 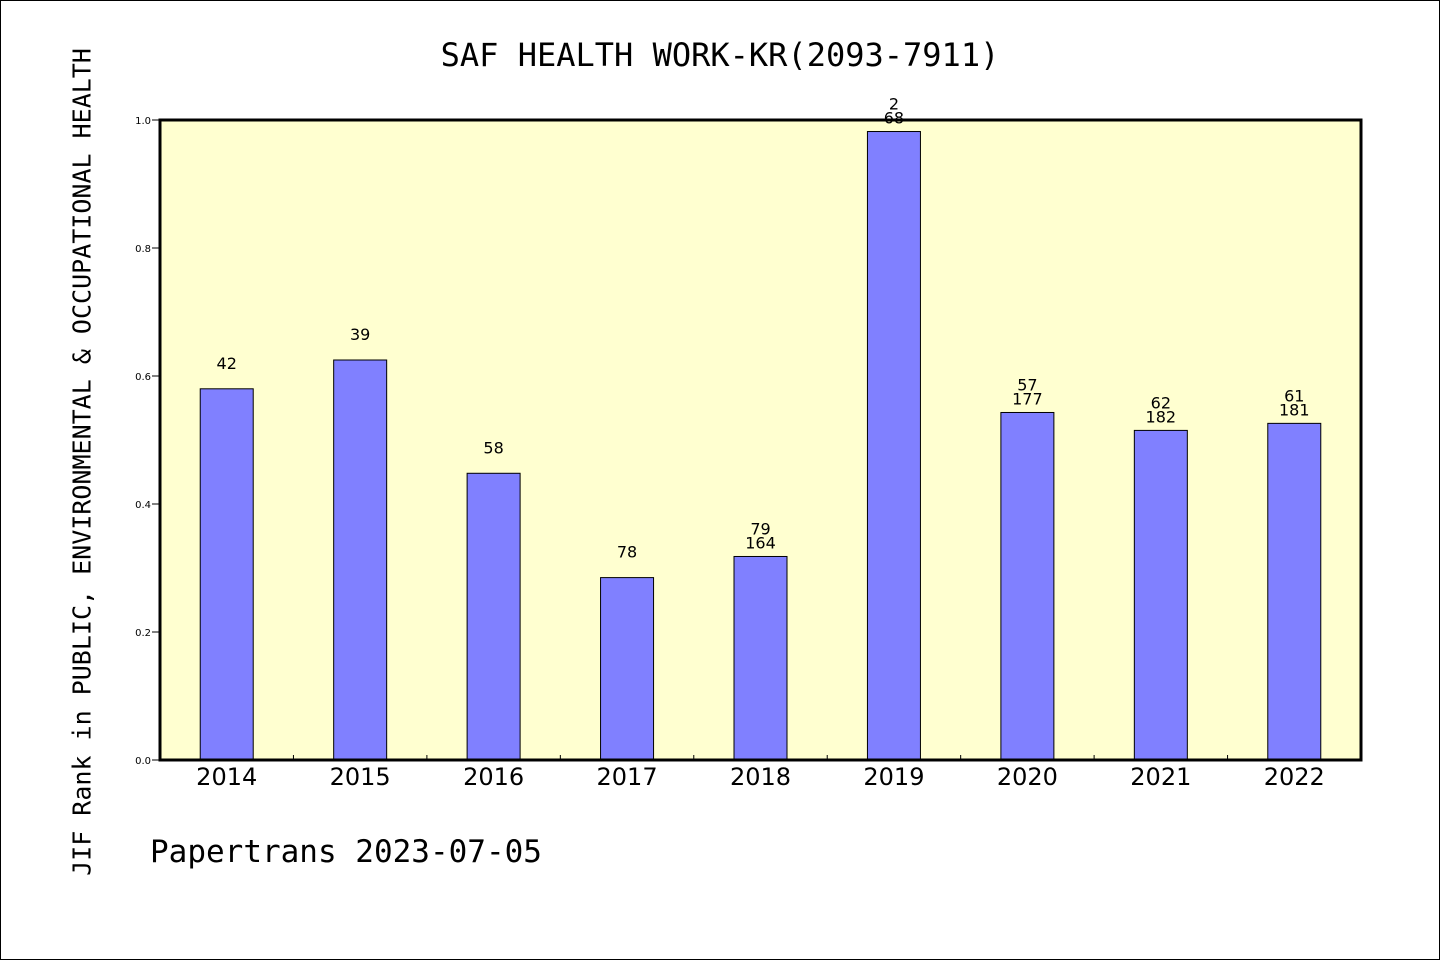 I want to click on y-tick-label: 0.0, so click(x=143, y=761).